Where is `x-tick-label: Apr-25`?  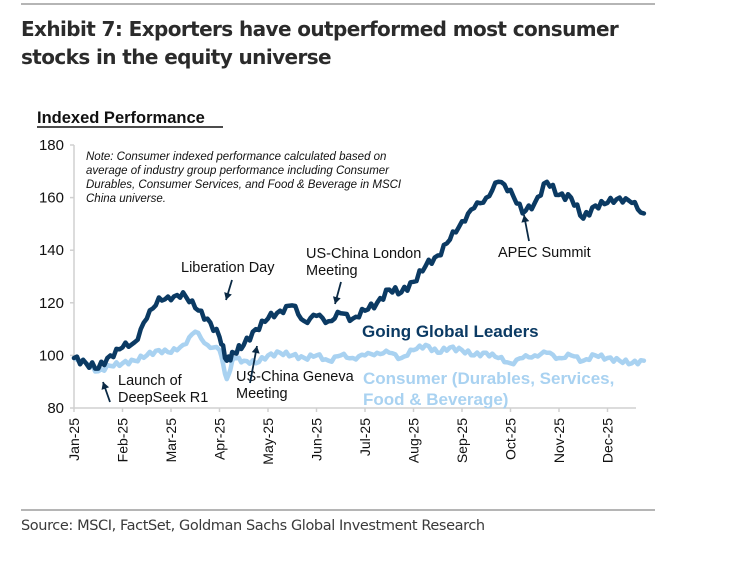 x-tick-label: Apr-25 is located at coordinates (220, 439).